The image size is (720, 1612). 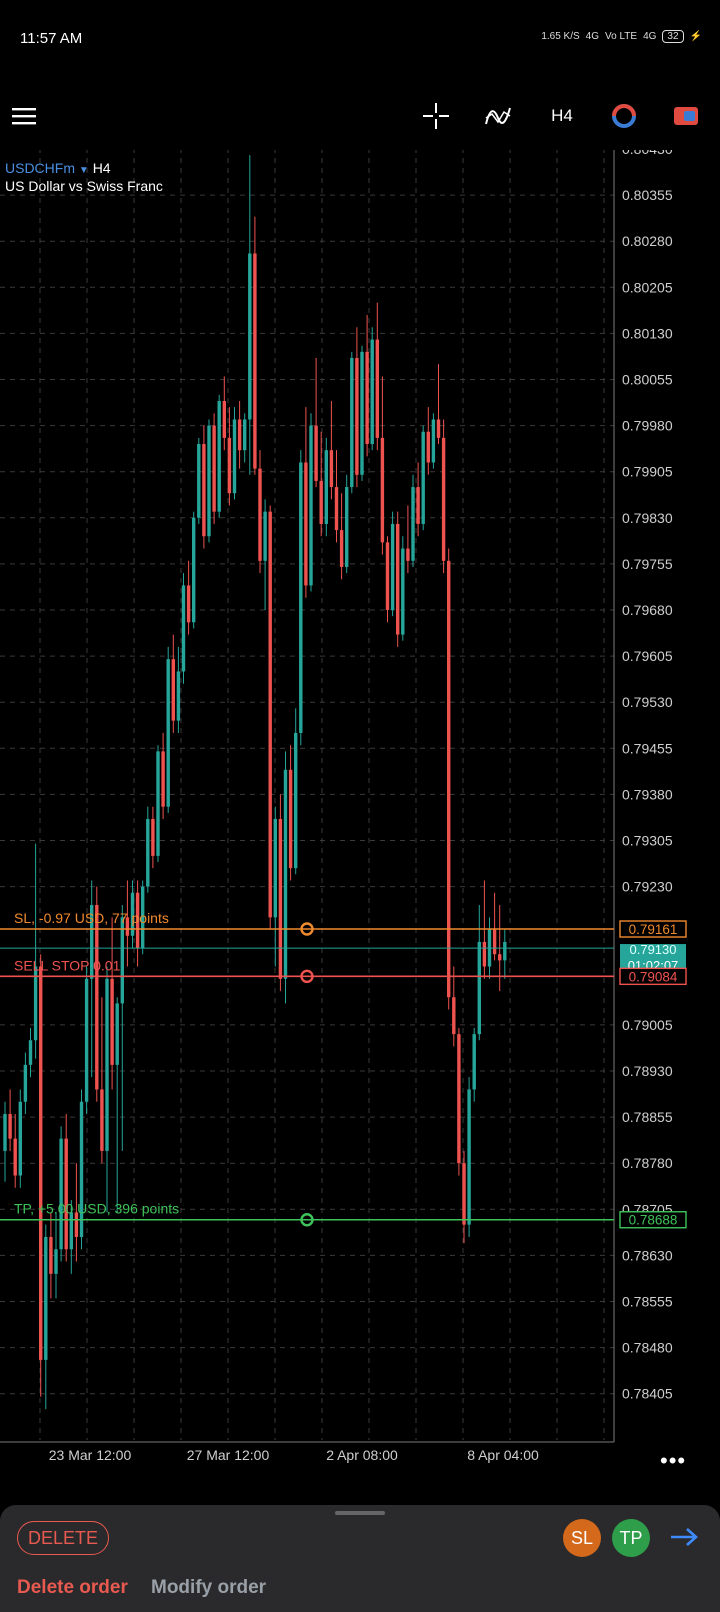 I want to click on price-tick-label: 0.78555, so click(x=647, y=1302).